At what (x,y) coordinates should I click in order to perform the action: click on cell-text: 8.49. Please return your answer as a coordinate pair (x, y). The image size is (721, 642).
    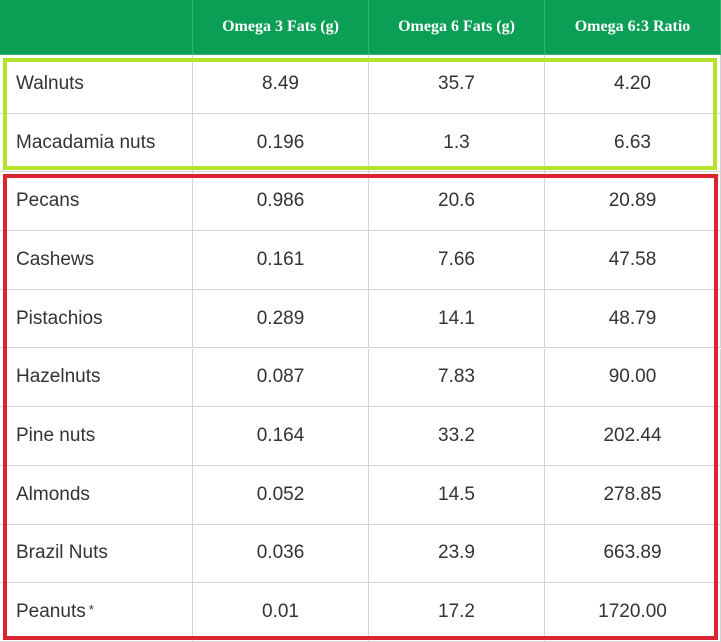
    Looking at the image, I should click on (280, 83).